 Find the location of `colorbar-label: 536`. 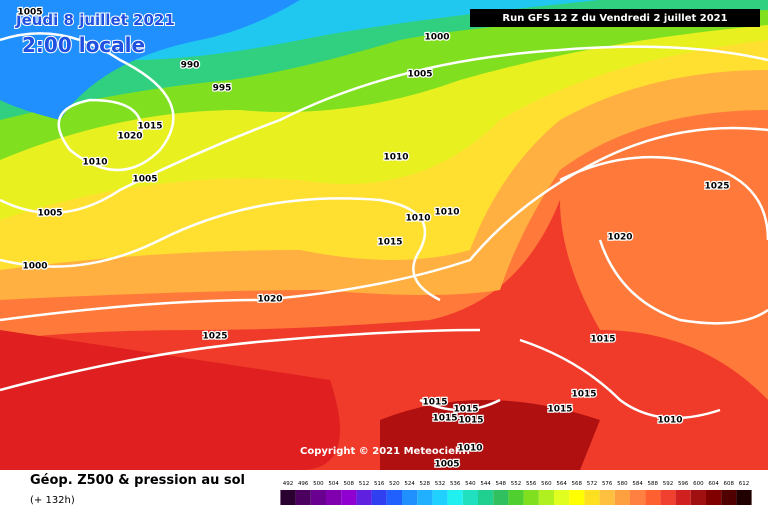

colorbar-label: 536 is located at coordinates (455, 484).